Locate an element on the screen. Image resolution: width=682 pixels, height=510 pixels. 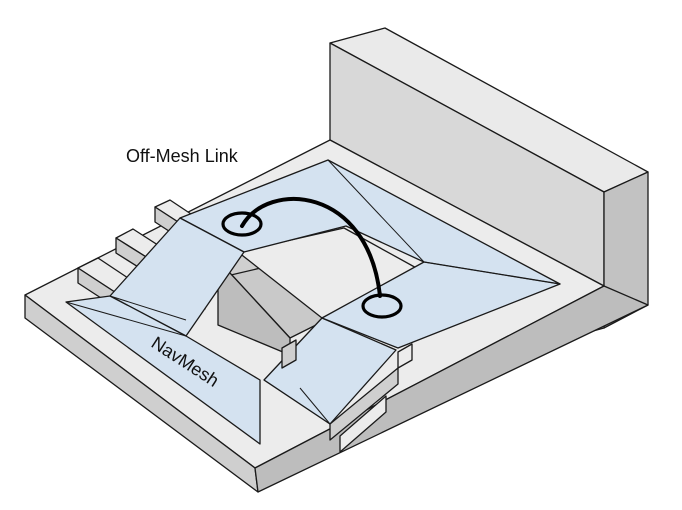
right-stairs is located at coordinates (347, 396).